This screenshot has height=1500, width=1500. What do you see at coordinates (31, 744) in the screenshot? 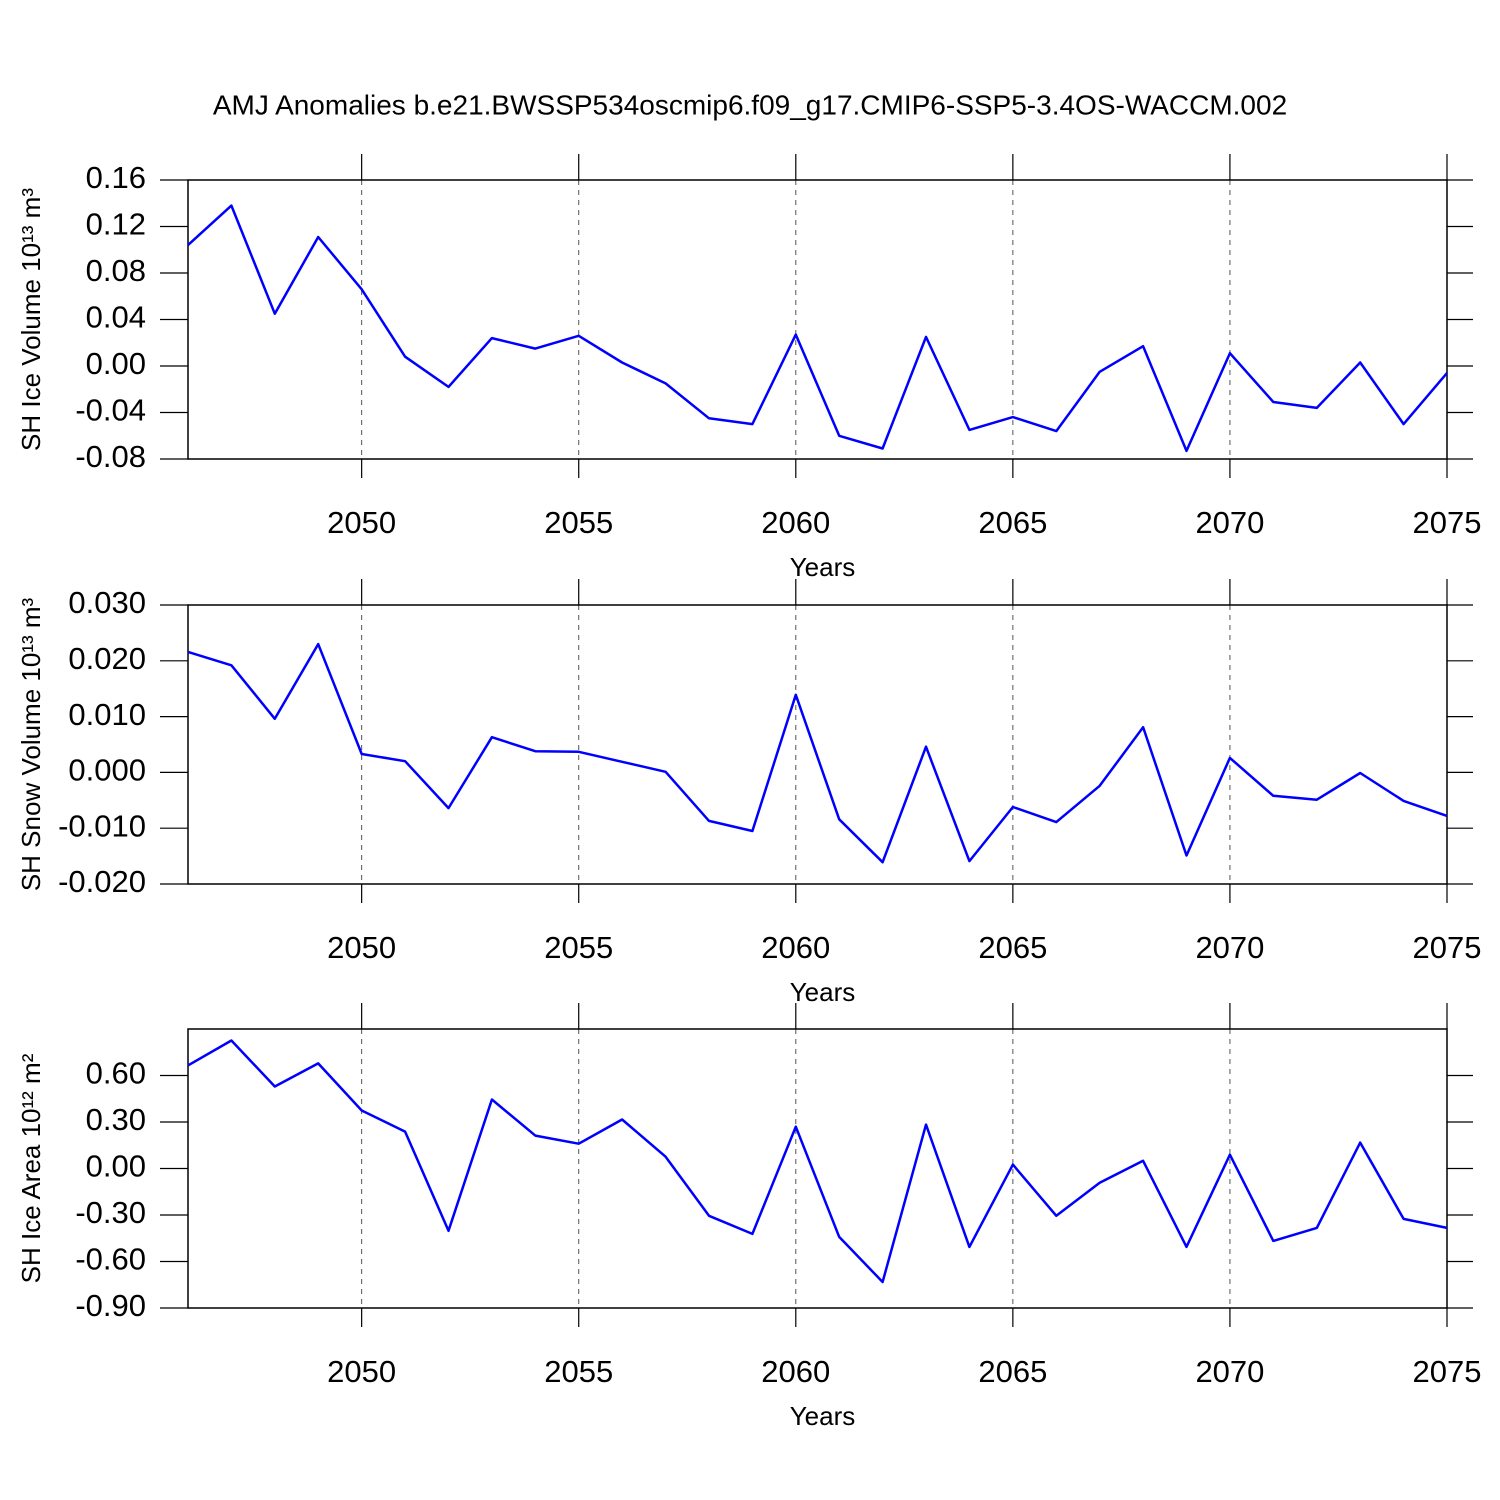
I see `y-axis-label: SH Snow Volume 10¹³ m³` at bounding box center [31, 744].